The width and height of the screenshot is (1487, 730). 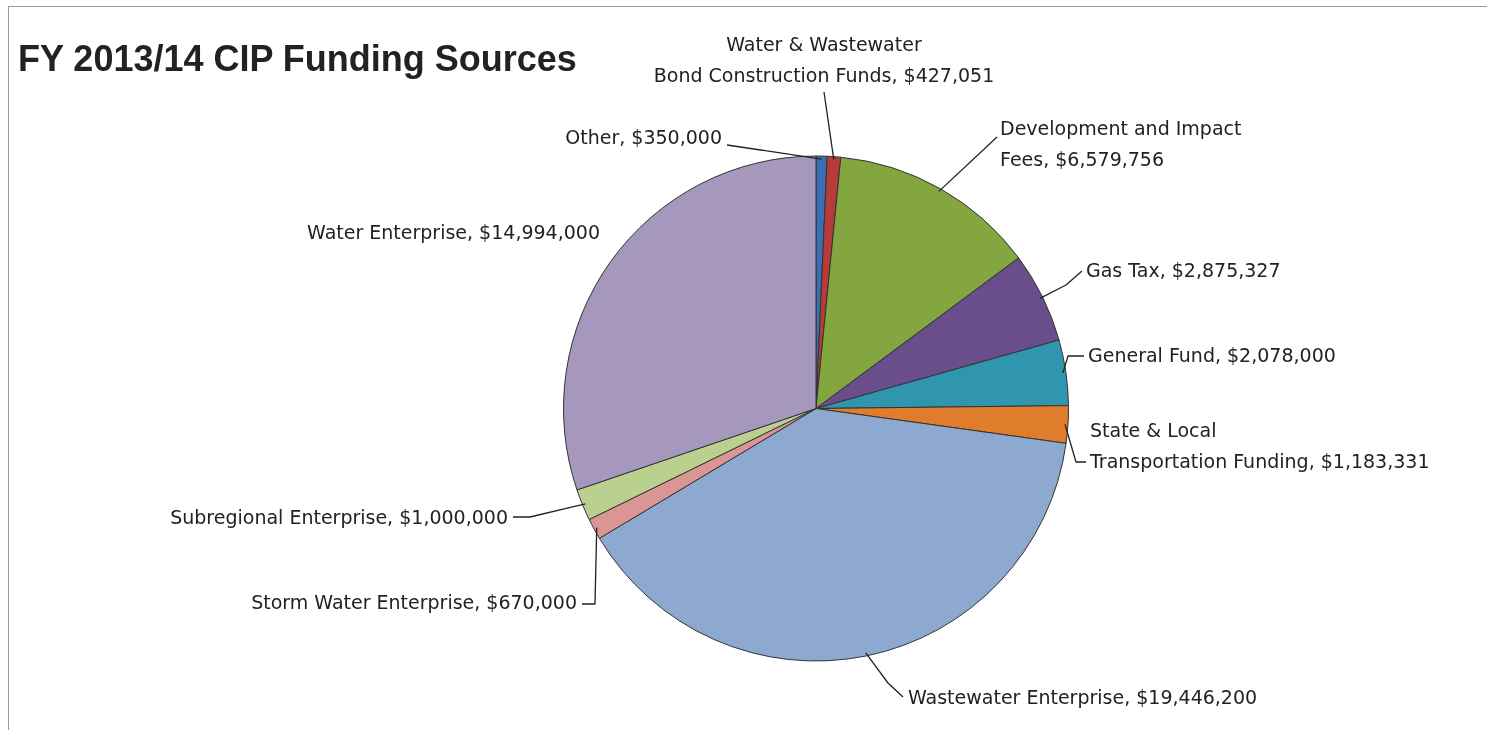 What do you see at coordinates (453, 232) in the screenshot?
I see `slice-label: Water Enterprise, $14,994,000` at bounding box center [453, 232].